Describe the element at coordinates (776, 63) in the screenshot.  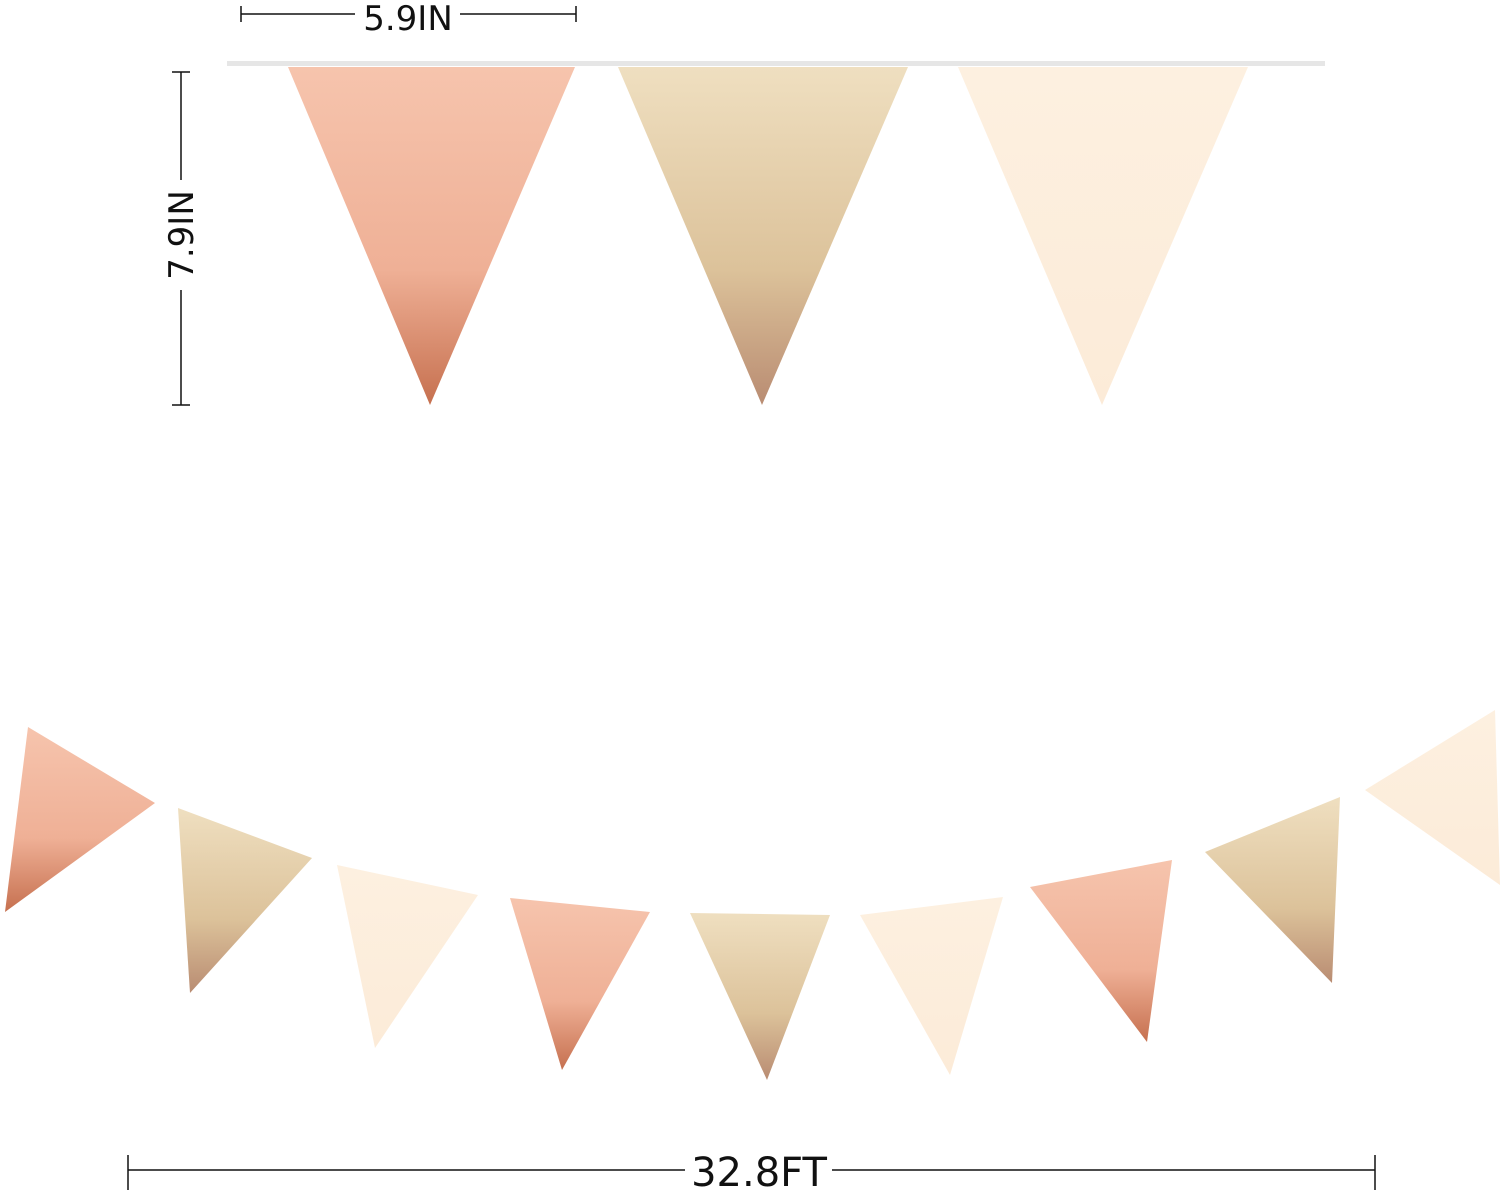
I see `top-string` at that location.